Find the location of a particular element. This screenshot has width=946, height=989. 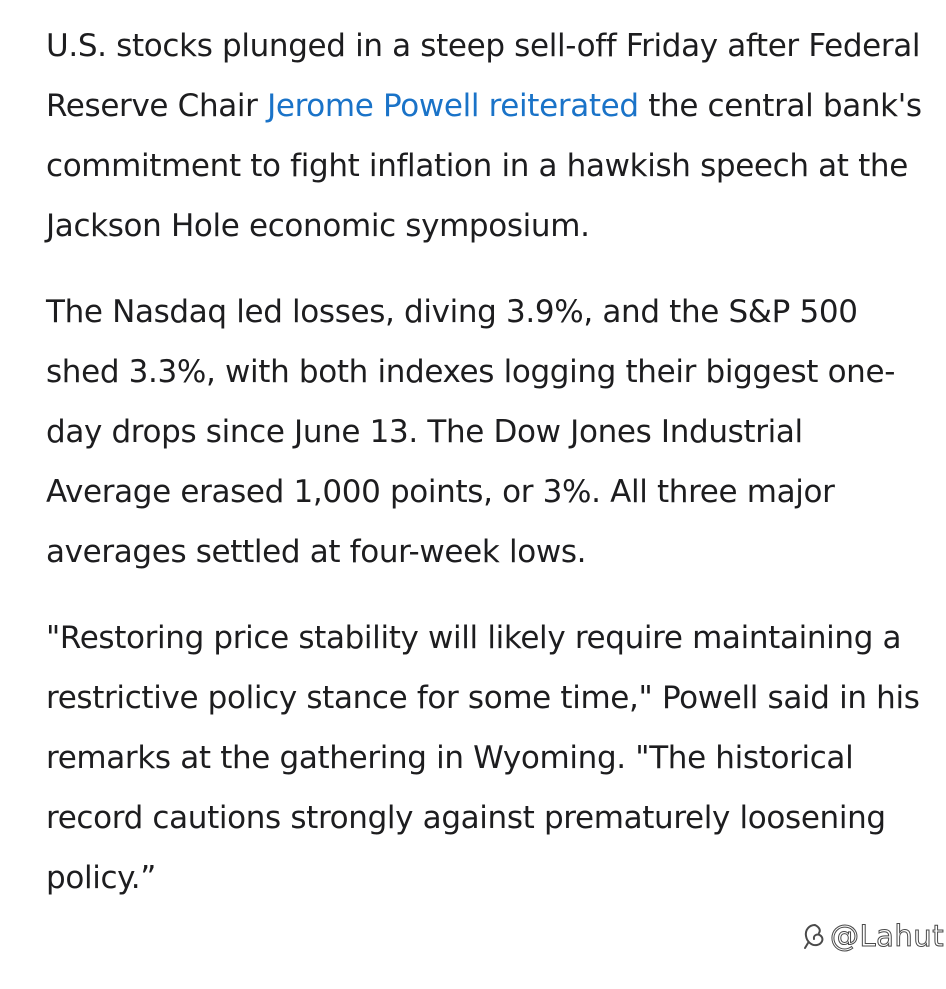

watermark-text: @Lahuti is located at coordinates (888, 936).